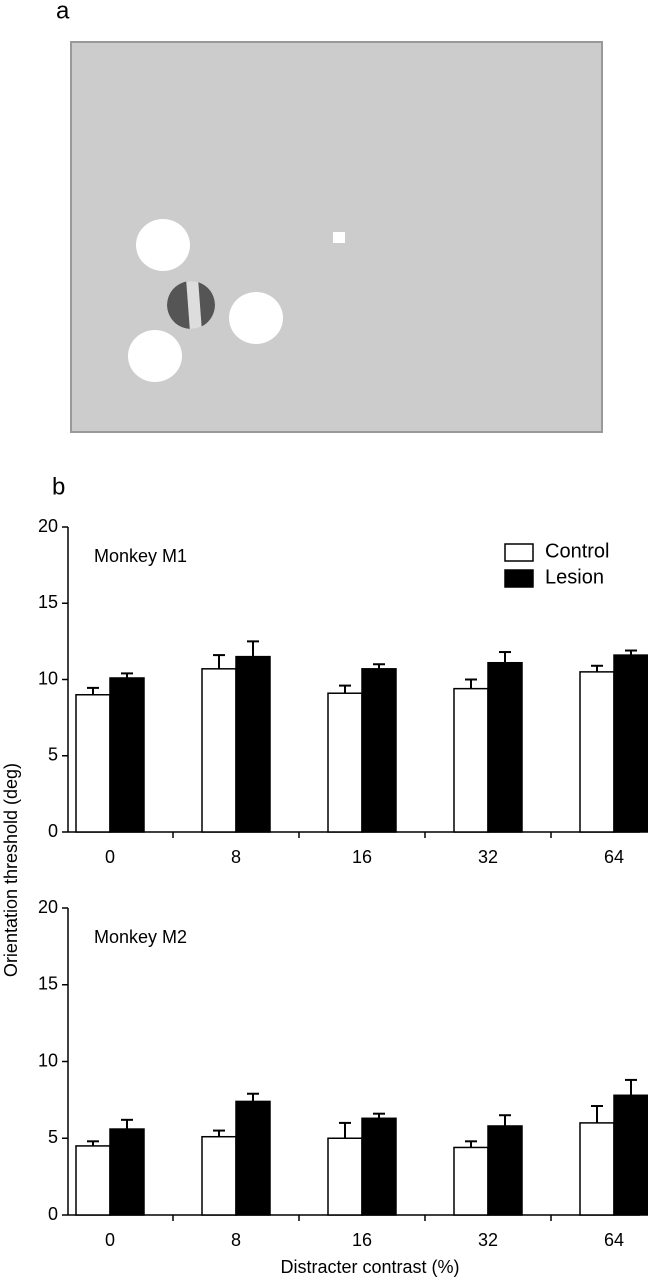 The width and height of the screenshot is (648, 1280). What do you see at coordinates (11, 870) in the screenshot?
I see `y-axis-label: Orientation threshold (deg)` at bounding box center [11, 870].